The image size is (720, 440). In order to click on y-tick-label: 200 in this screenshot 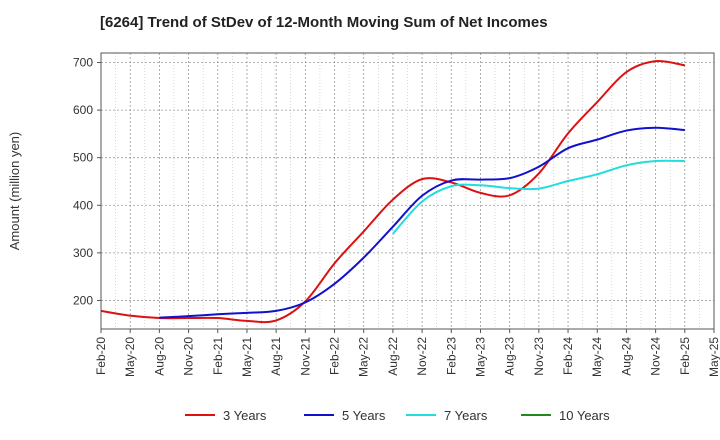, I will do `click(83, 300)`.